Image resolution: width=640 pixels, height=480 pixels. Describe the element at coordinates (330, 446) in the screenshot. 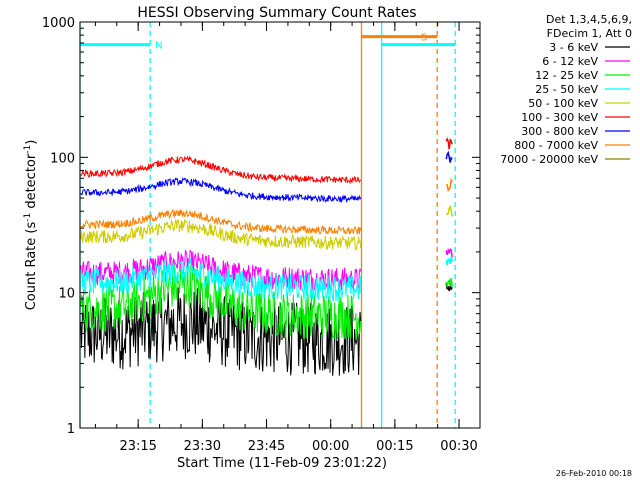

I see `x-tick-label-3: 00:00` at that location.